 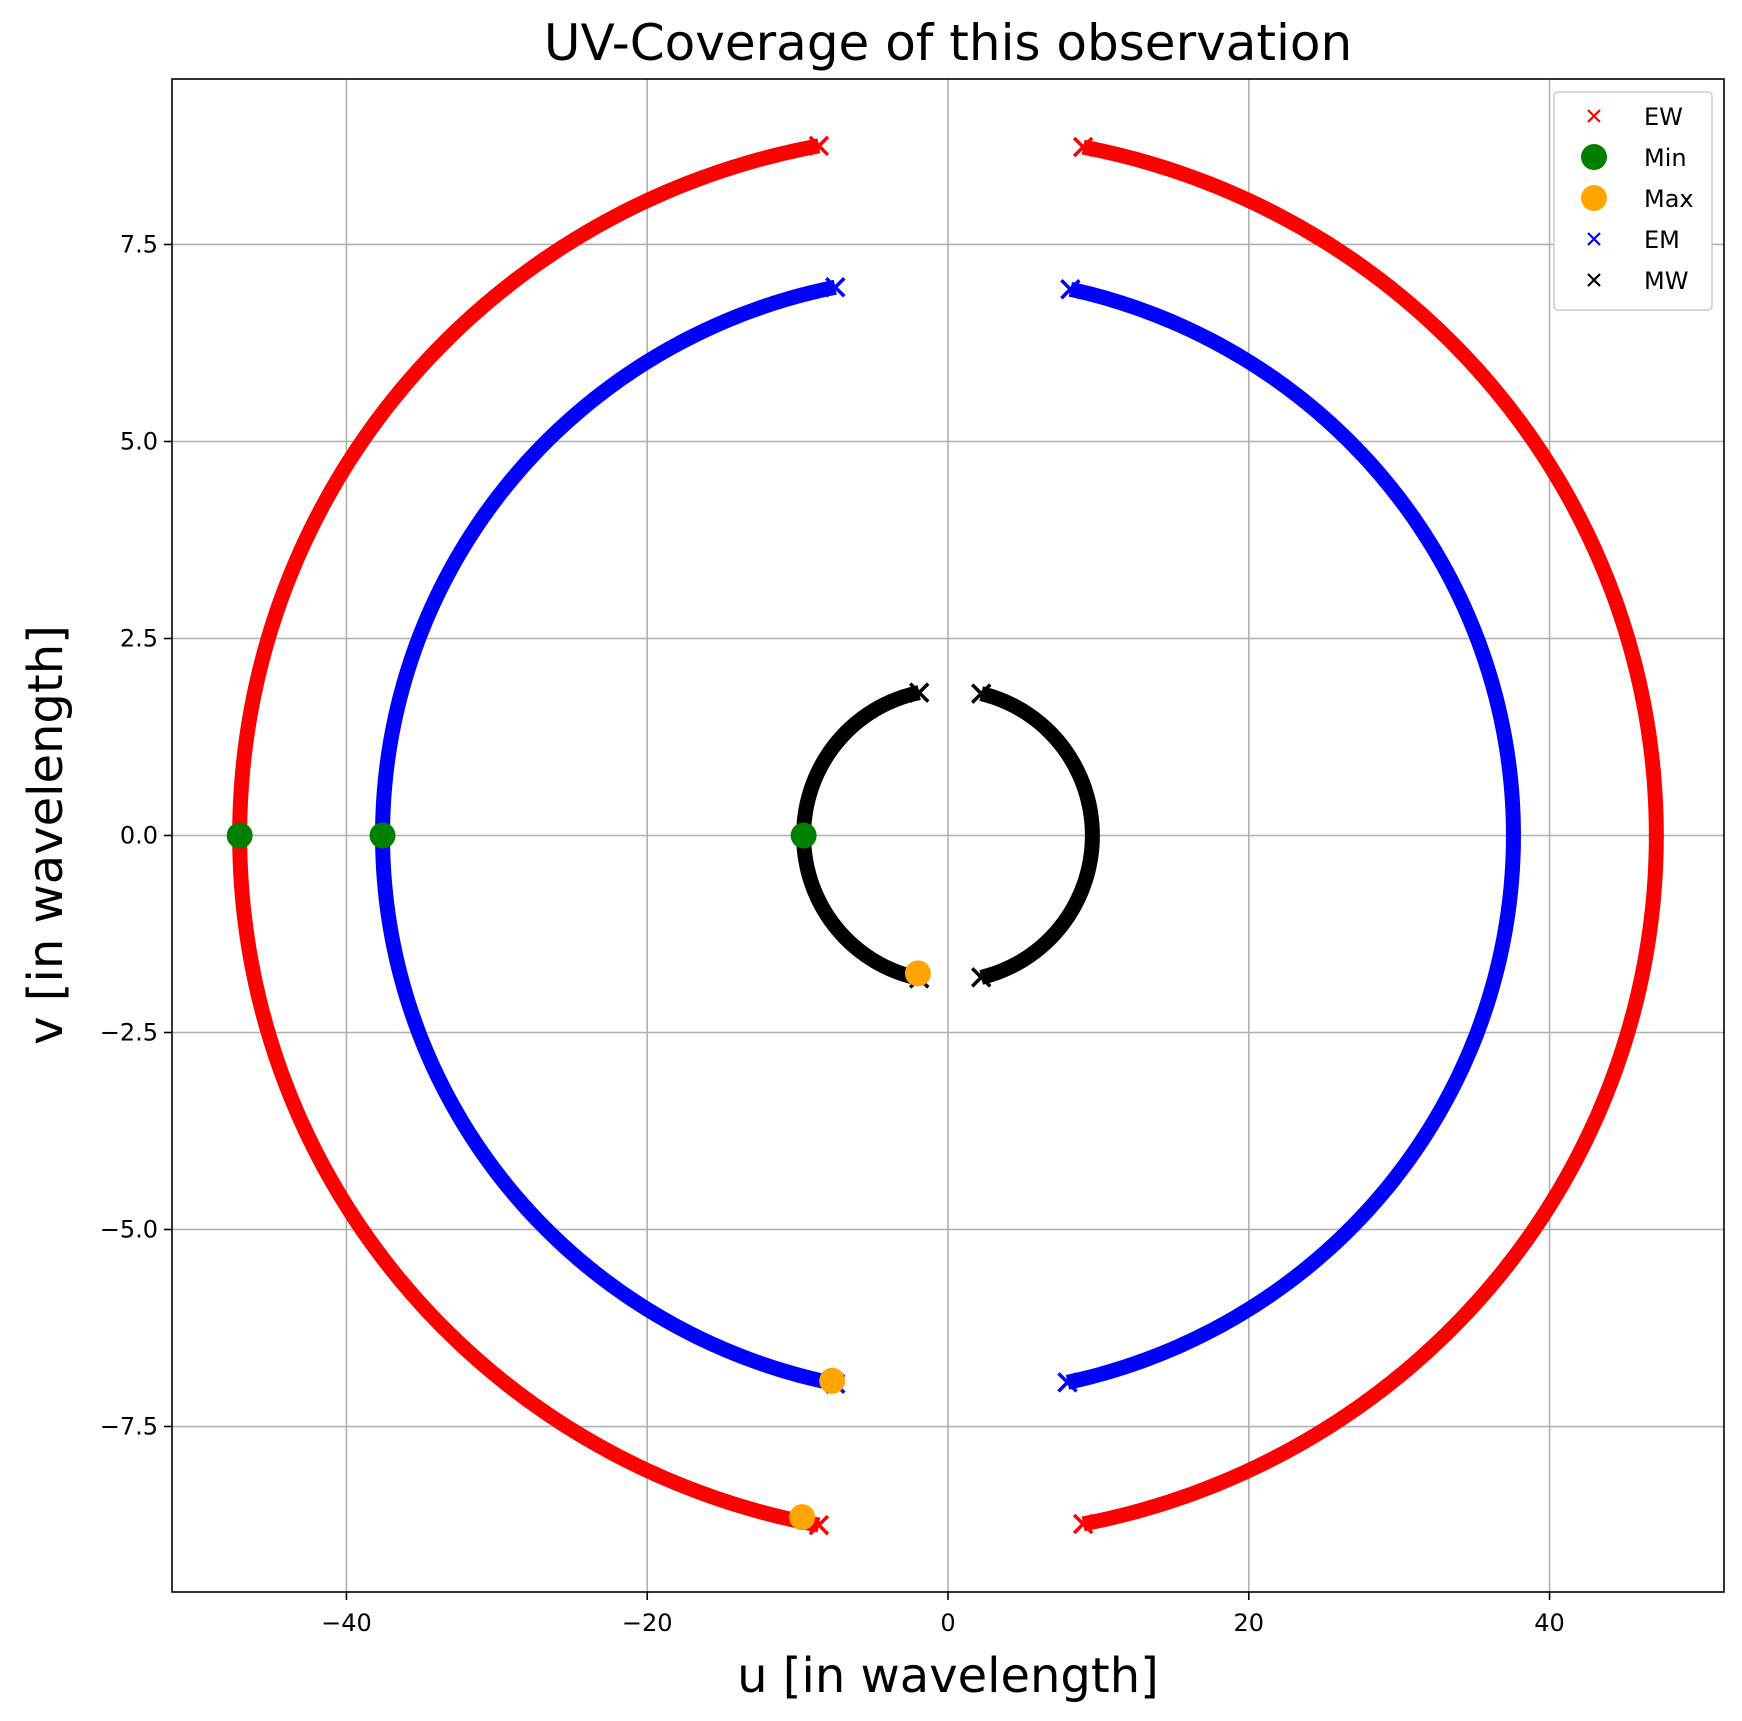 I want to click on legend-label-em: EM, so click(x=1662, y=240).